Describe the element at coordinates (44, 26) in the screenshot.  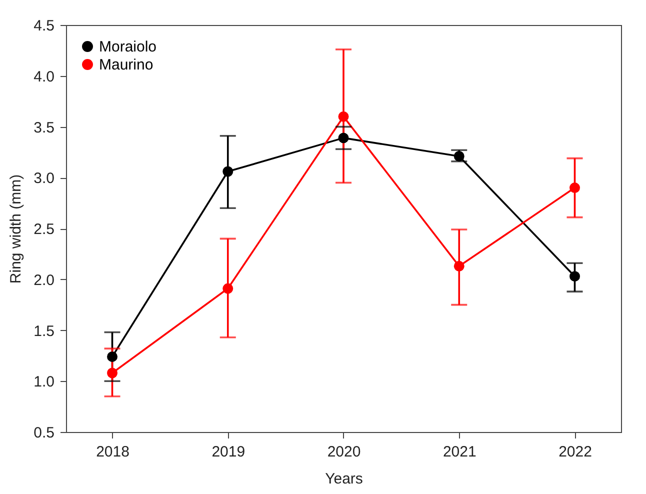
I see `y-tick-label: 4.5` at that location.